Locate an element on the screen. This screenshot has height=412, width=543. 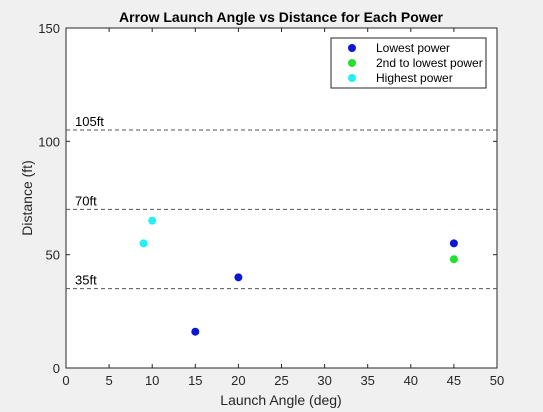
legend-label: Lowest power is located at coordinates (413, 48).